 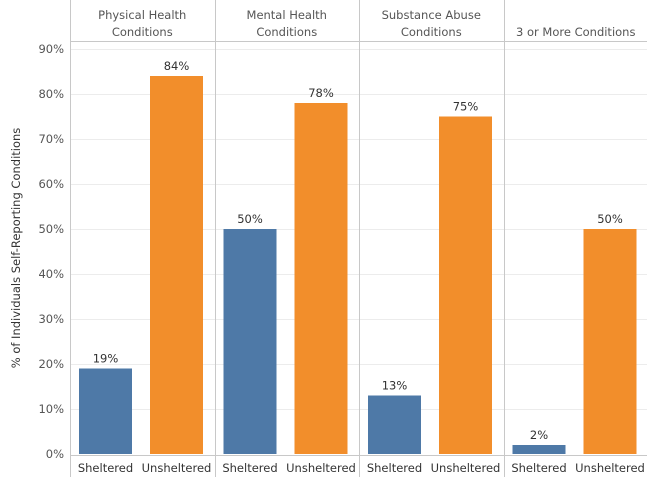 What do you see at coordinates (51, 319) in the screenshot?
I see `y-tick-label: 30%` at bounding box center [51, 319].